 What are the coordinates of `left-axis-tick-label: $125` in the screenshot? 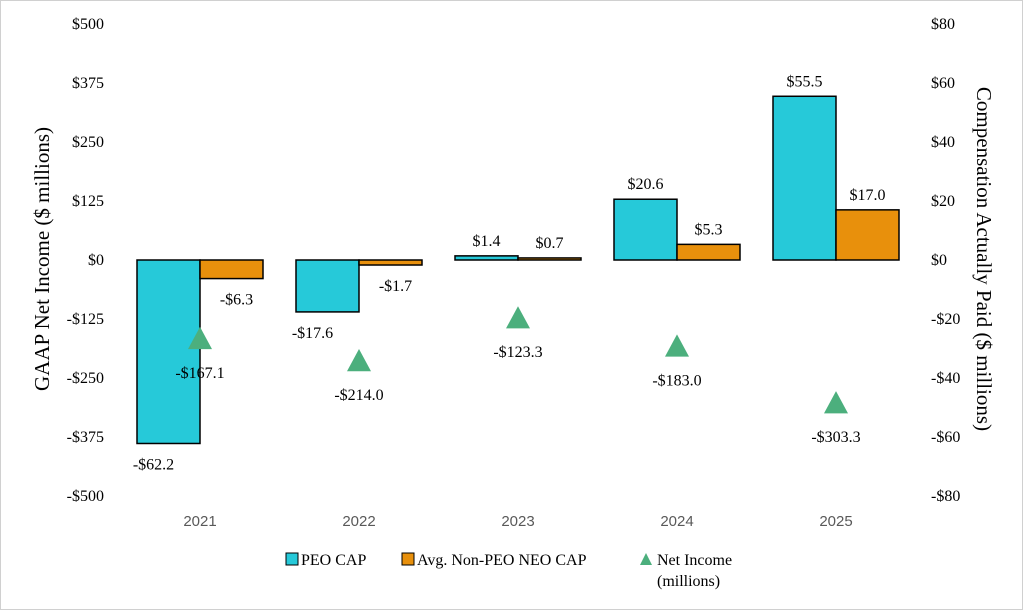 It's located at (88, 201).